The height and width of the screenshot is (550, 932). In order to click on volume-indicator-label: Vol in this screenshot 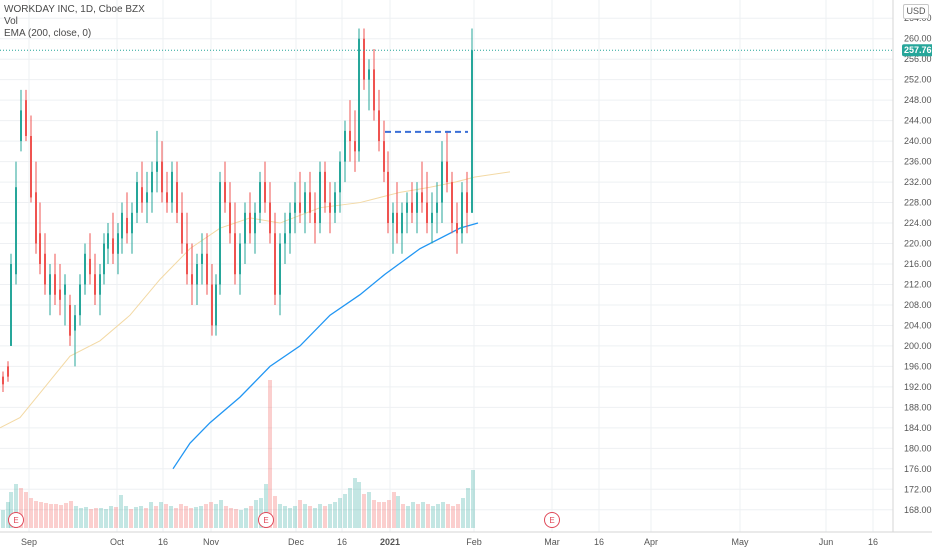, I will do `click(11, 21)`.